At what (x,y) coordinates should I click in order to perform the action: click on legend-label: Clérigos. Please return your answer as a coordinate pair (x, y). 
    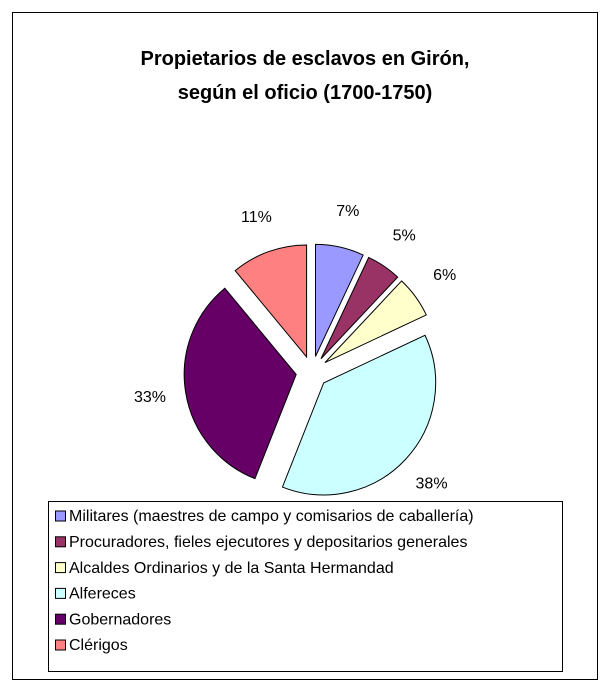
    Looking at the image, I should click on (98, 645).